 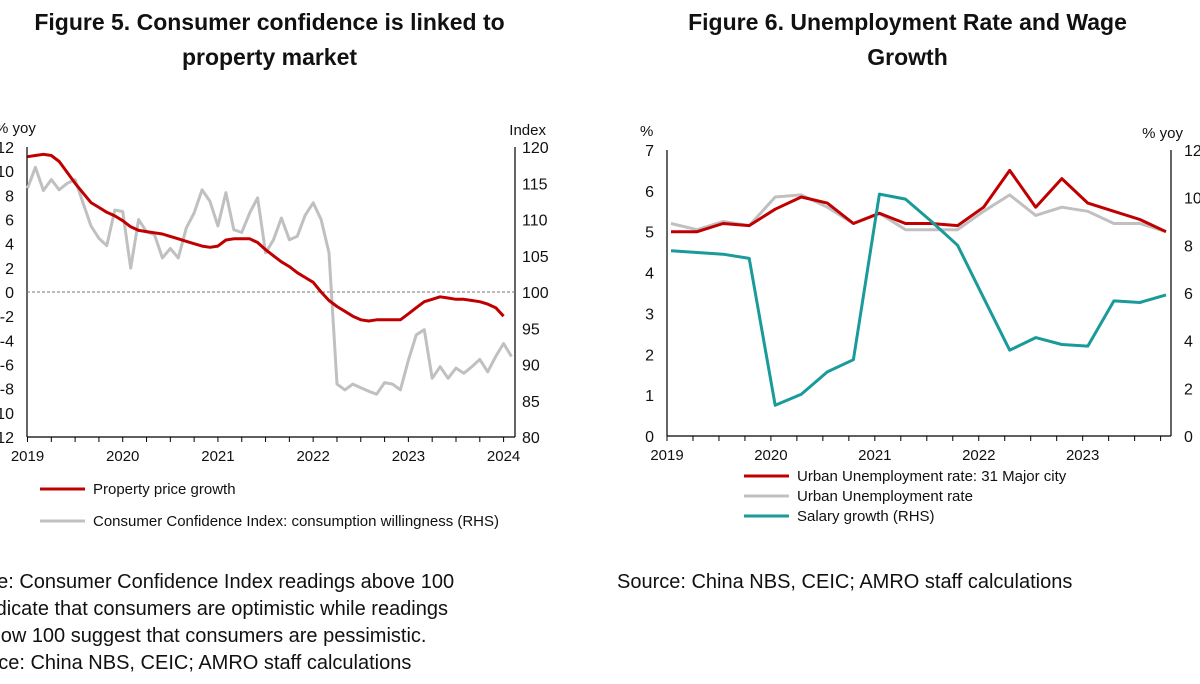 I want to click on right-y-axis-label: % yoy, so click(x=1162, y=133).